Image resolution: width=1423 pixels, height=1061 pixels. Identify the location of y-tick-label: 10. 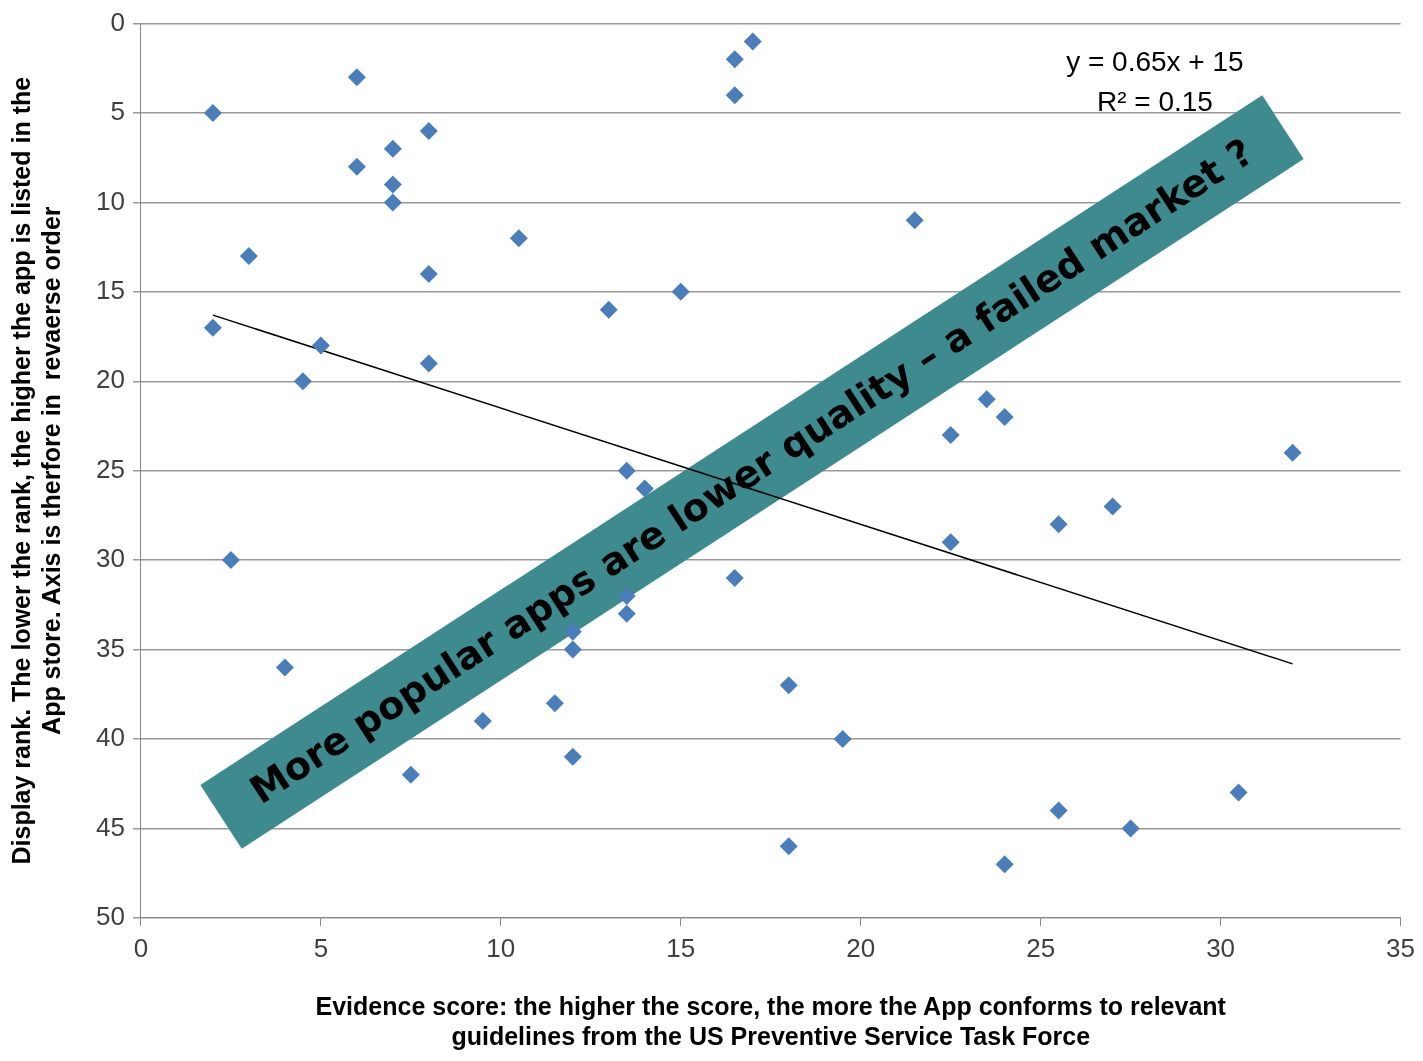
(110, 200).